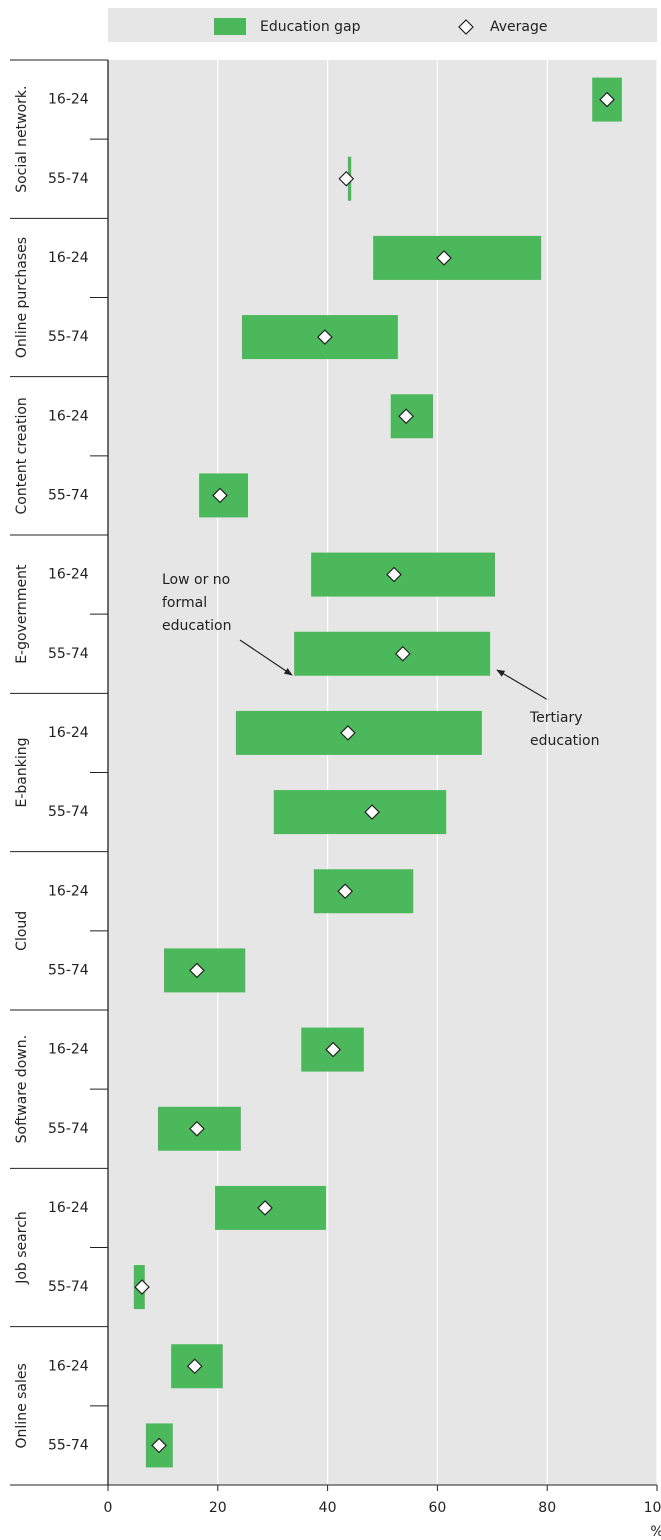  What do you see at coordinates (22, 614) in the screenshot?
I see `group-label: E-government` at bounding box center [22, 614].